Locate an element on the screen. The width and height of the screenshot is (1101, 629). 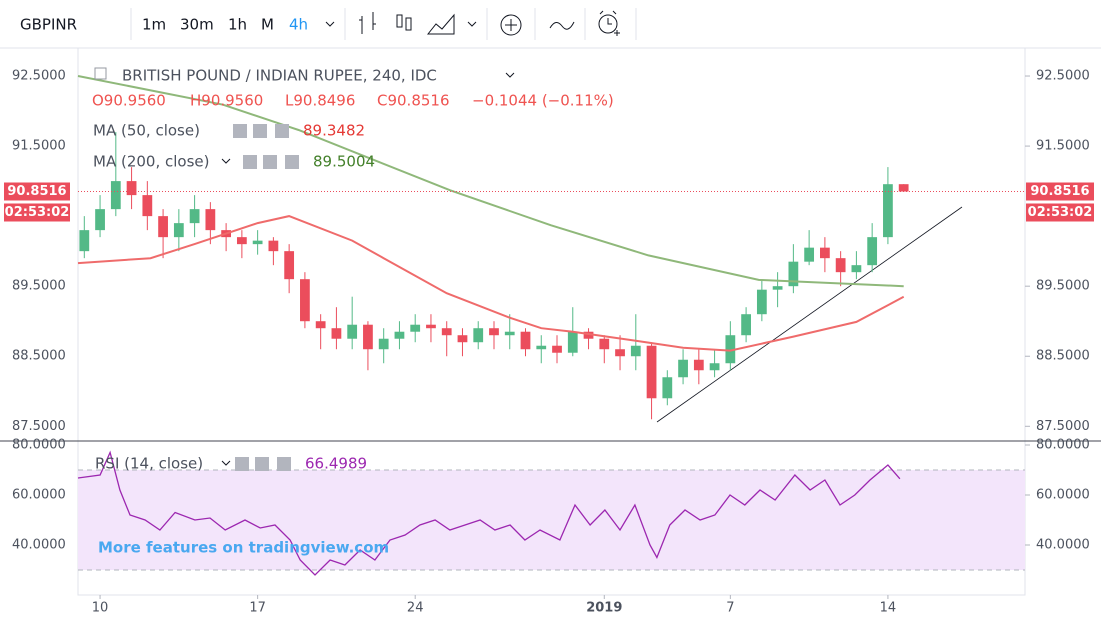
y-tick-label: 88.5000 is located at coordinates (39, 356).